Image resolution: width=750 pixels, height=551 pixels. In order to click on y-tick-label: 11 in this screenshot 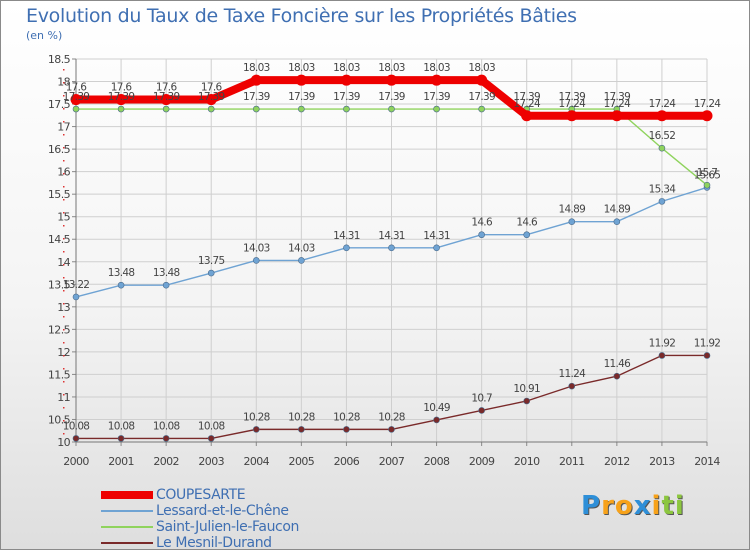, I will do `click(63, 397)`.